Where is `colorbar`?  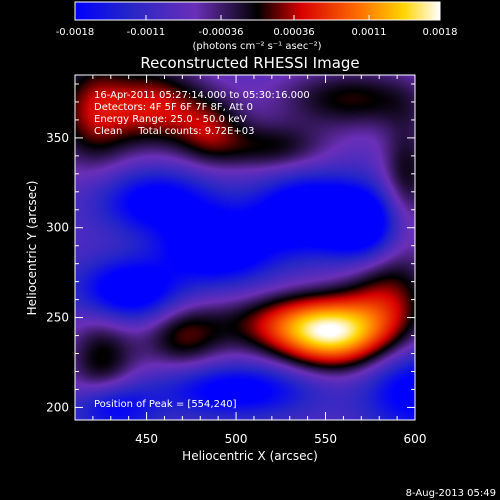
colorbar is located at coordinates (257, 11).